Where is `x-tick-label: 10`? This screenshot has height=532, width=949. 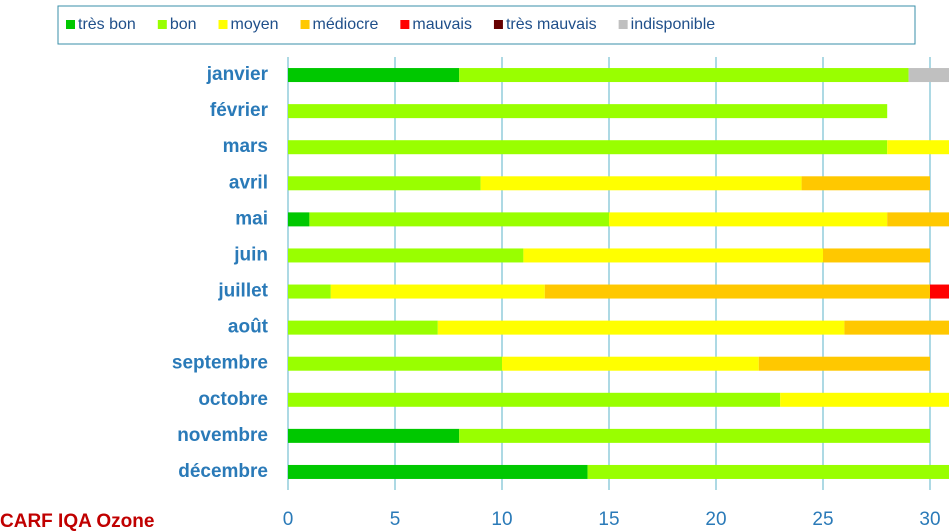
x-tick-label: 10 is located at coordinates (501, 519).